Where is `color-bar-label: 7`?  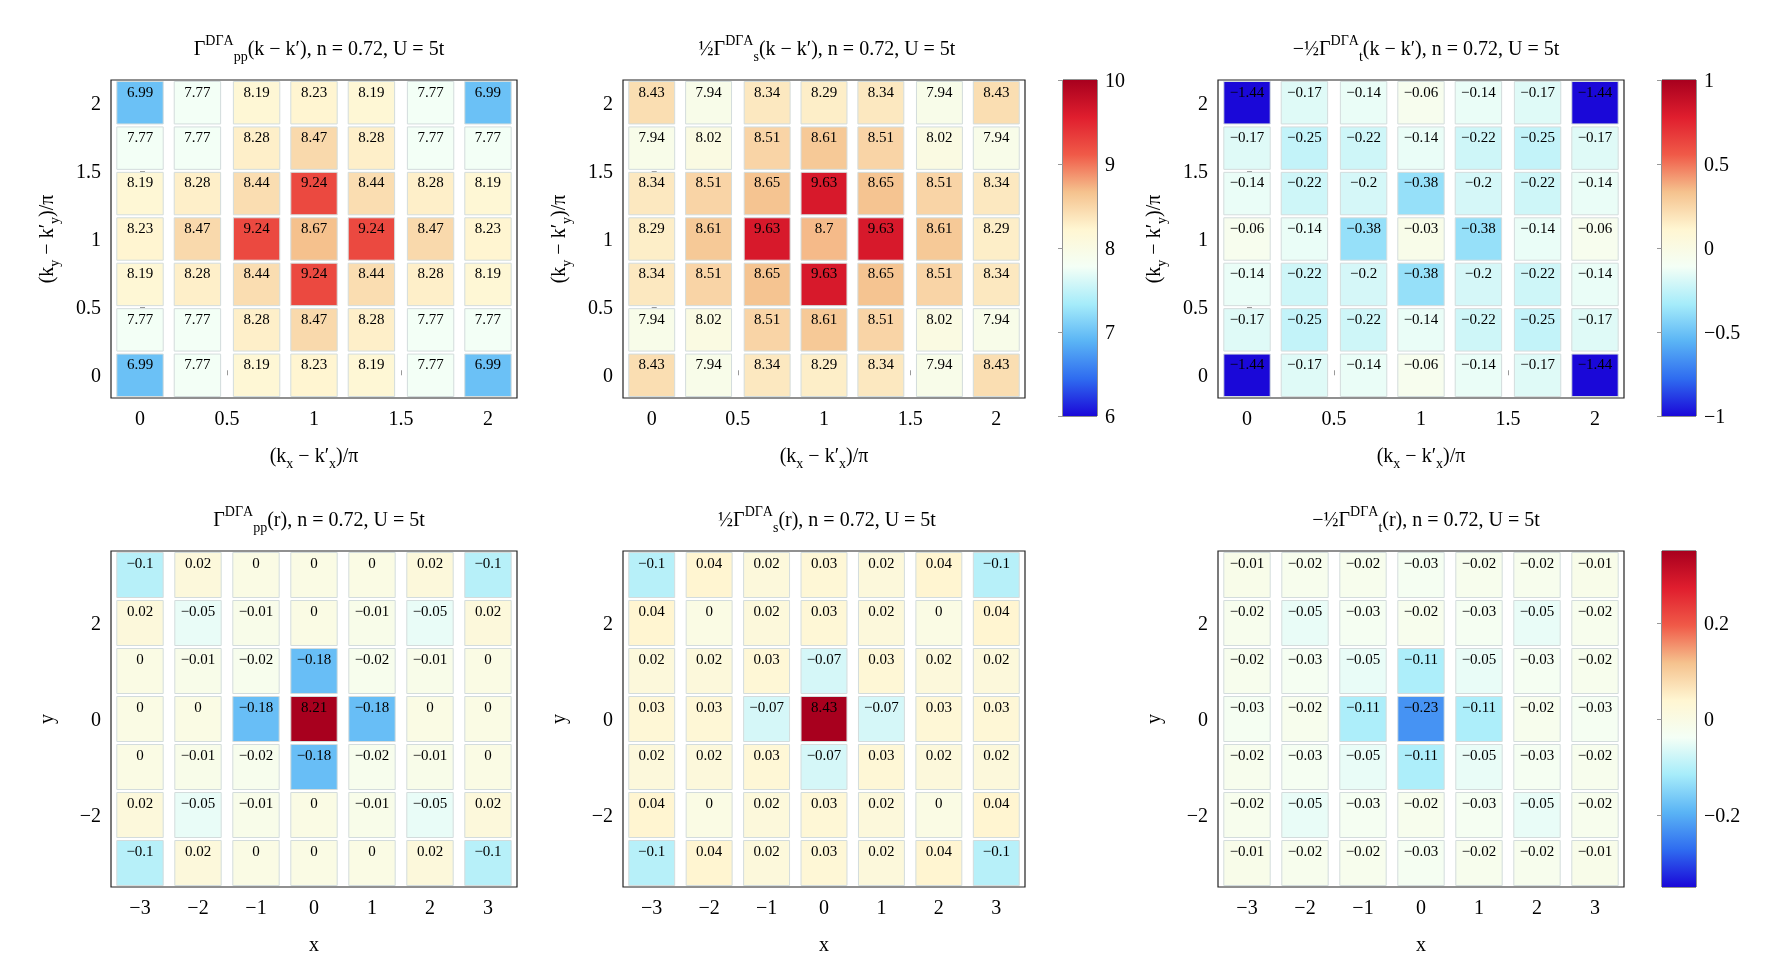
color-bar-label: 7 is located at coordinates (1110, 332).